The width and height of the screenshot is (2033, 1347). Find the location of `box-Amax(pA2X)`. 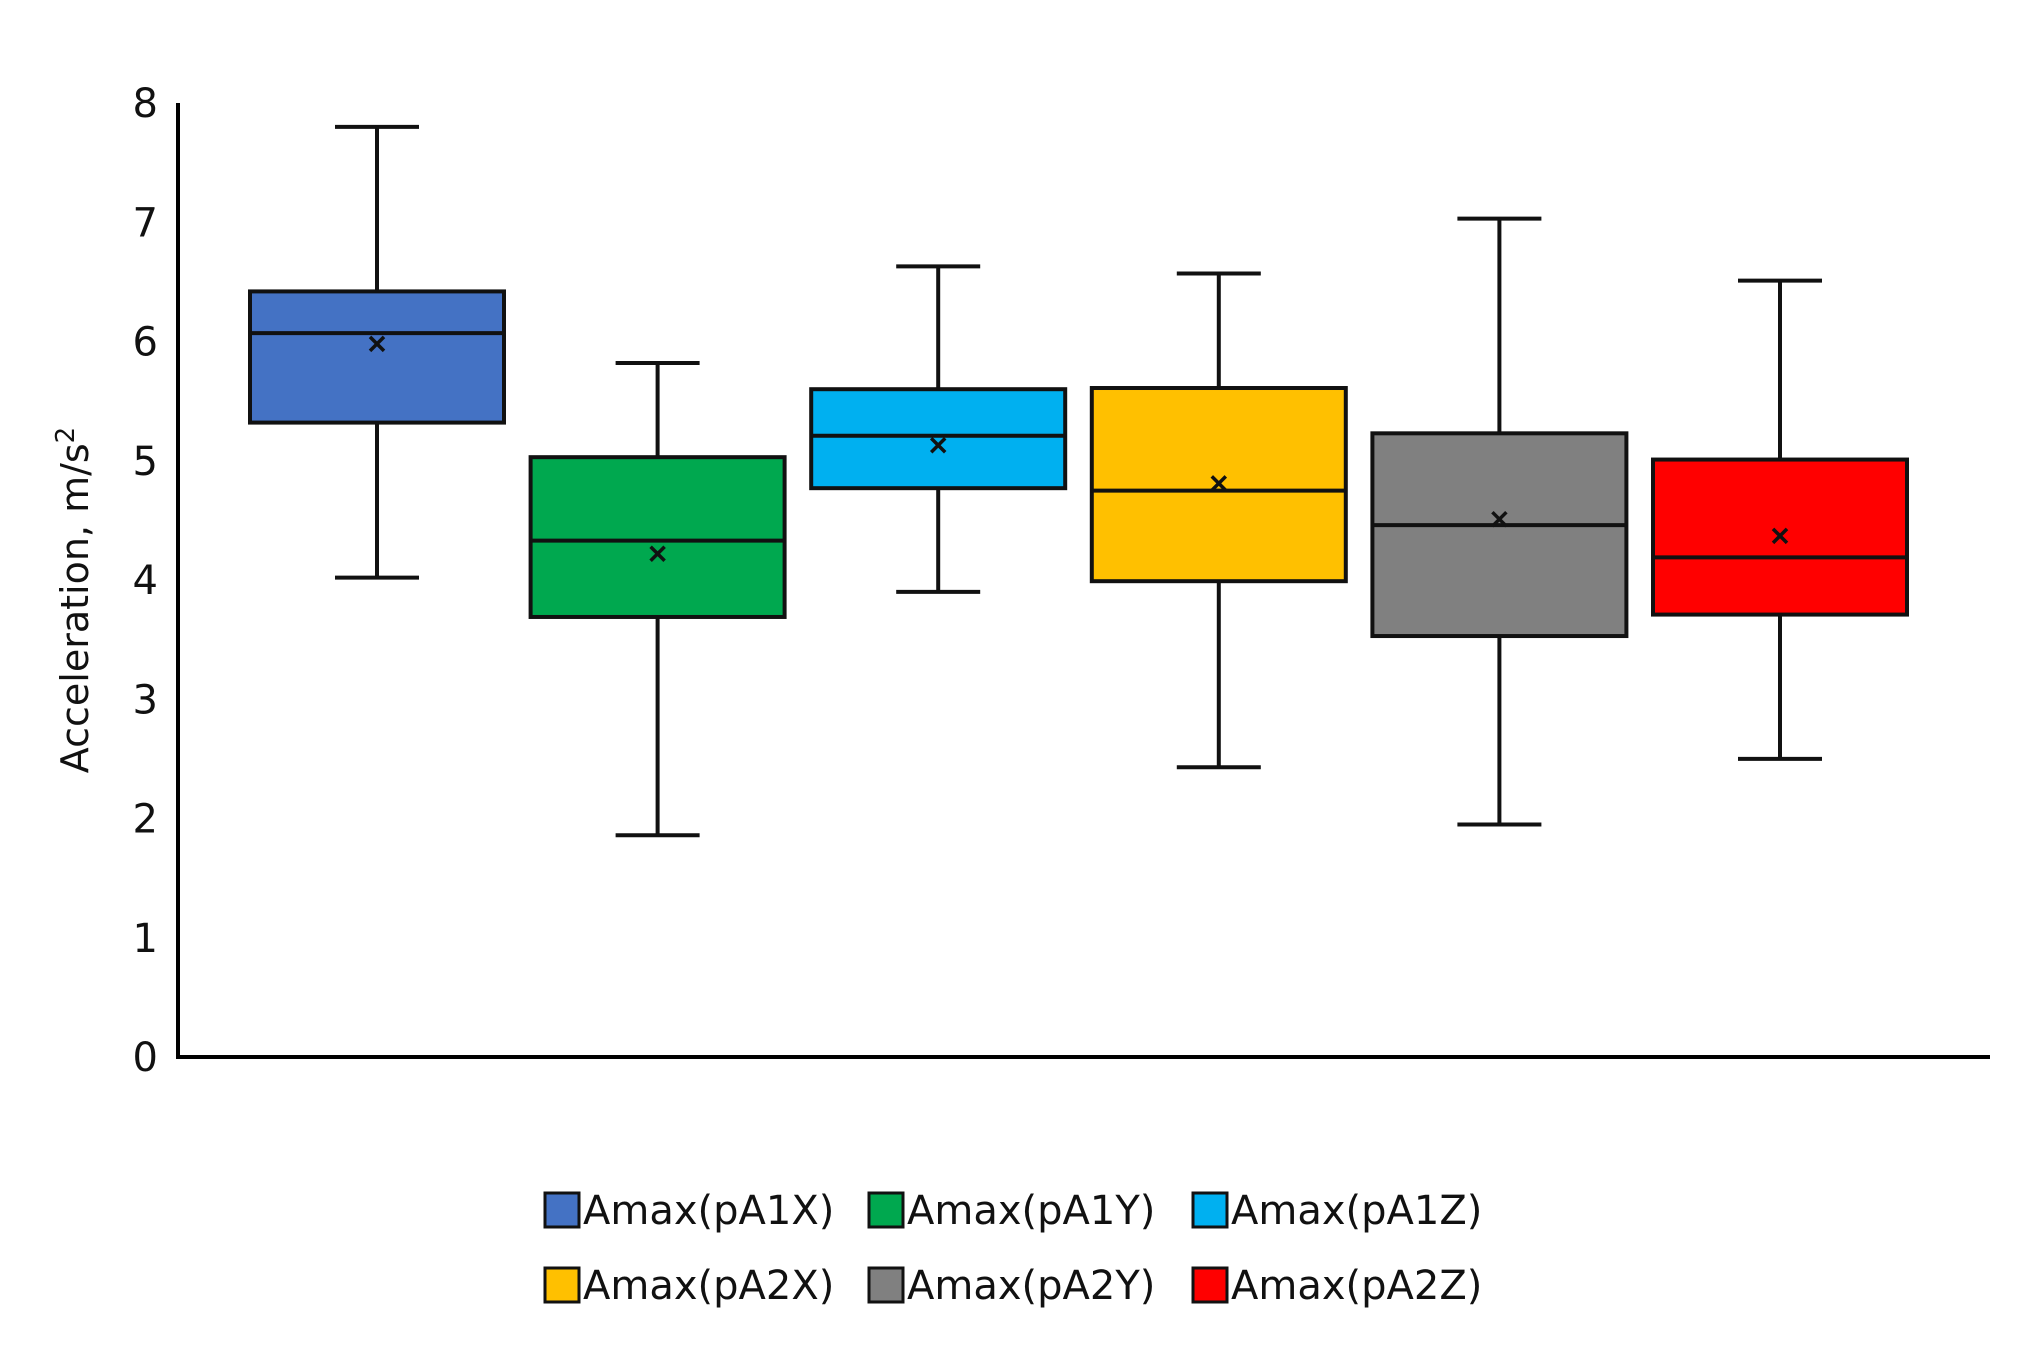

box-Amax(pA2X) is located at coordinates (1218, 520).